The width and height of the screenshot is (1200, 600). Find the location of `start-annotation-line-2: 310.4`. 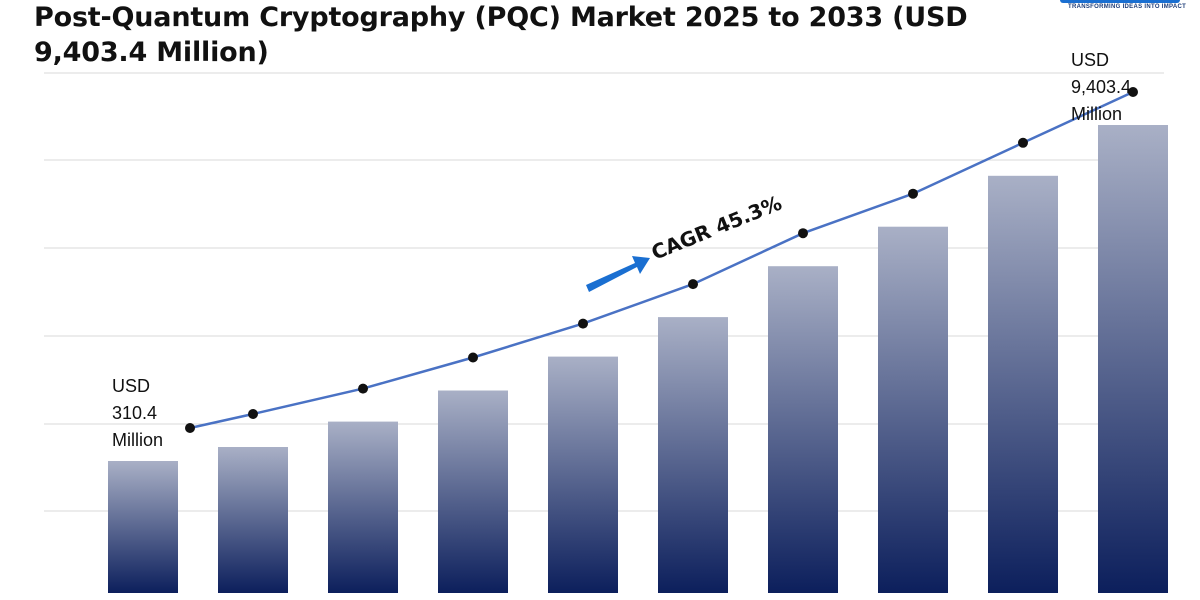

start-annotation-line-2: 310.4 is located at coordinates (134, 413).